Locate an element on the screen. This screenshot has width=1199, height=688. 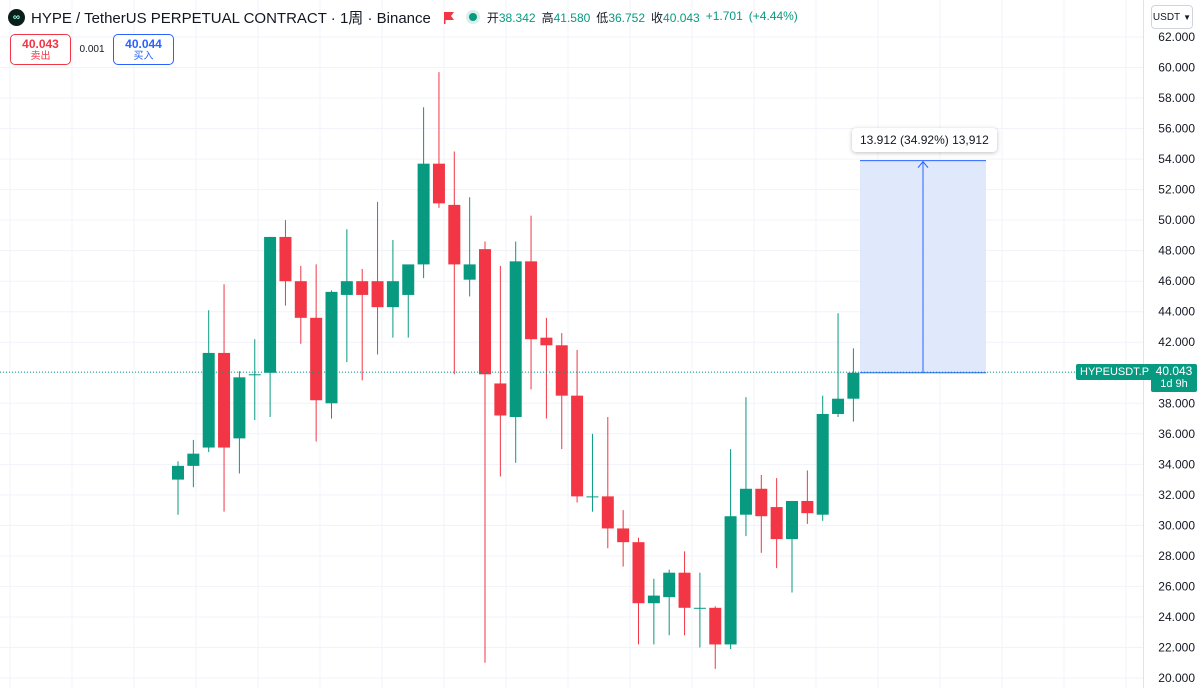
last-price-badge: 40.043 1d 9h is located at coordinates (1174, 378).